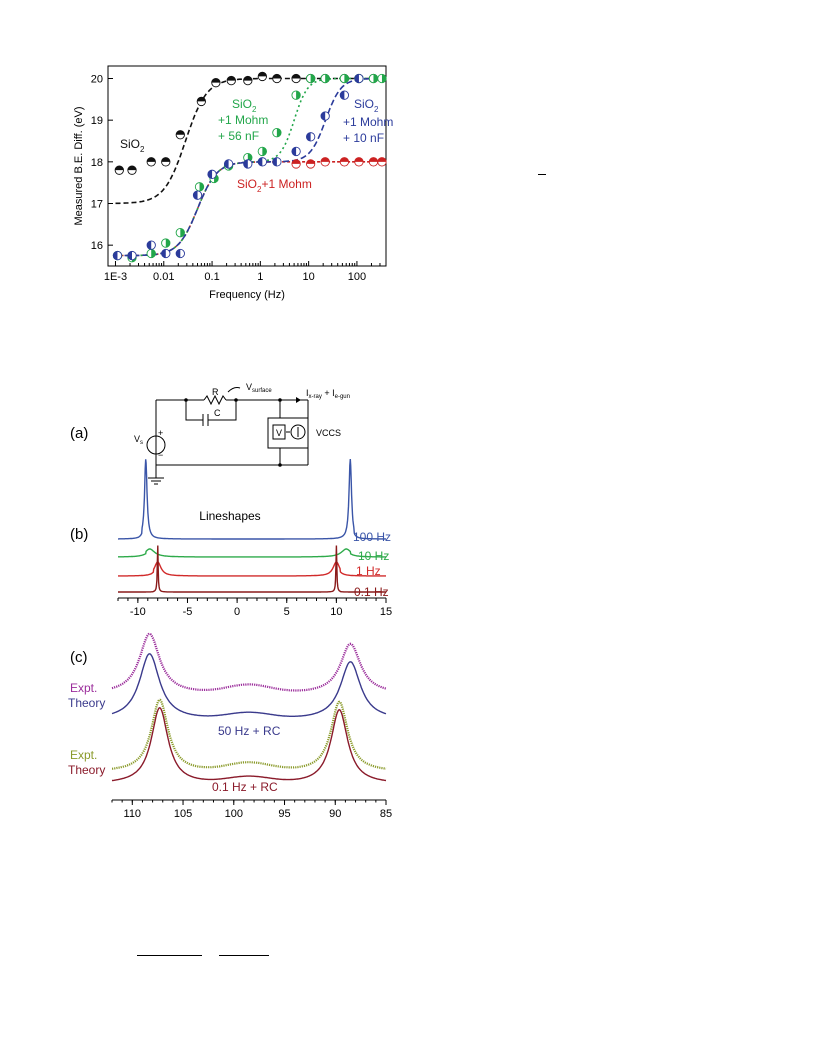 The image size is (816, 1056). What do you see at coordinates (79, 534) in the screenshot?
I see `panel-label-b: (b)` at bounding box center [79, 534].